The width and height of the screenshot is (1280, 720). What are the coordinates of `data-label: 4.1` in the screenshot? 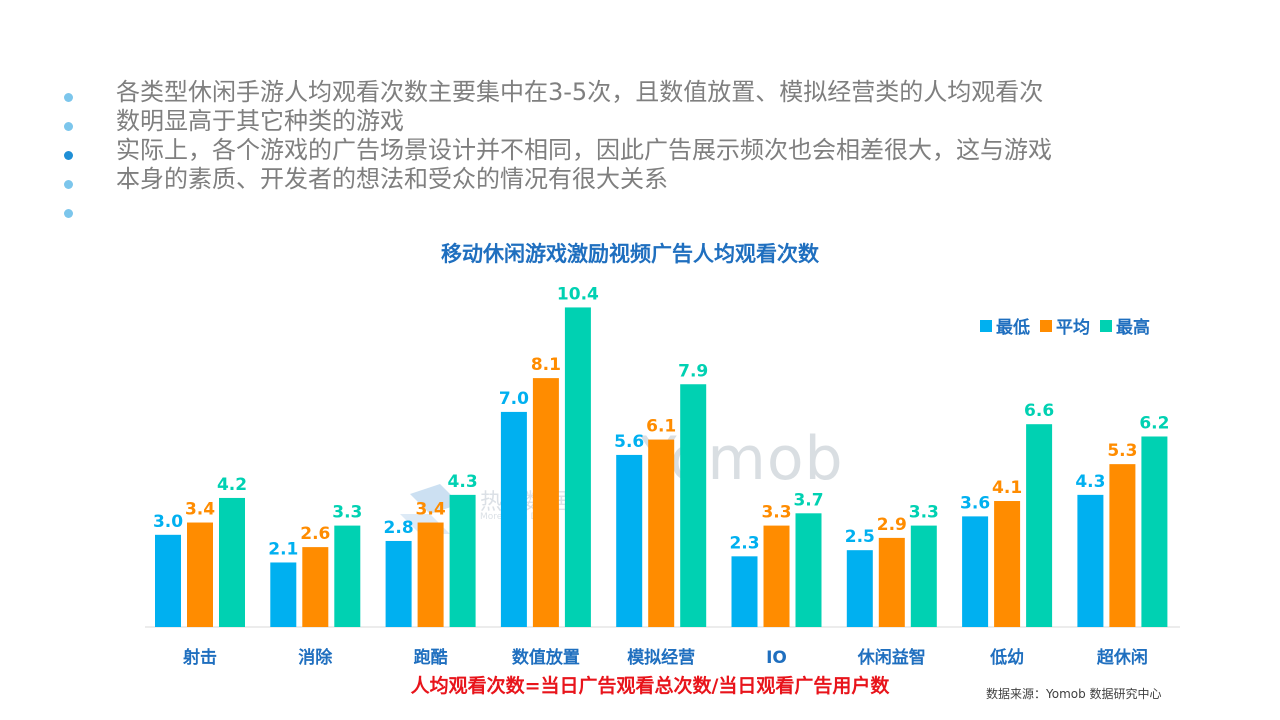 It's located at (1007, 488).